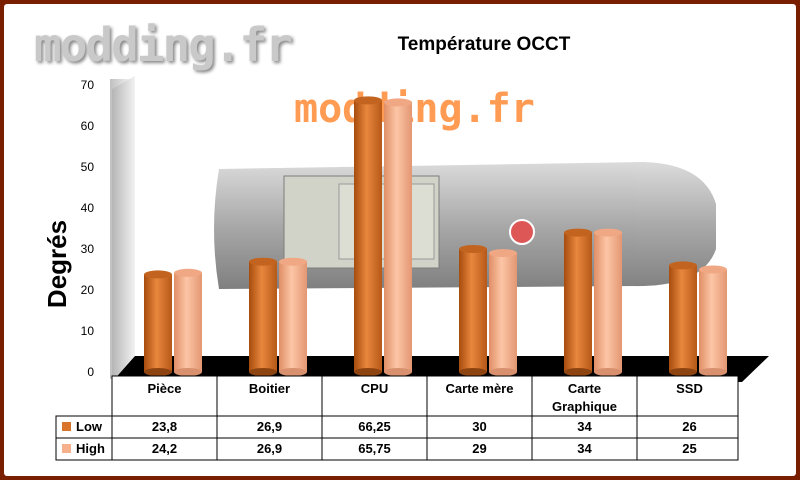 The width and height of the screenshot is (800, 480). What do you see at coordinates (90, 448) in the screenshot?
I see `legend-label: High` at bounding box center [90, 448].